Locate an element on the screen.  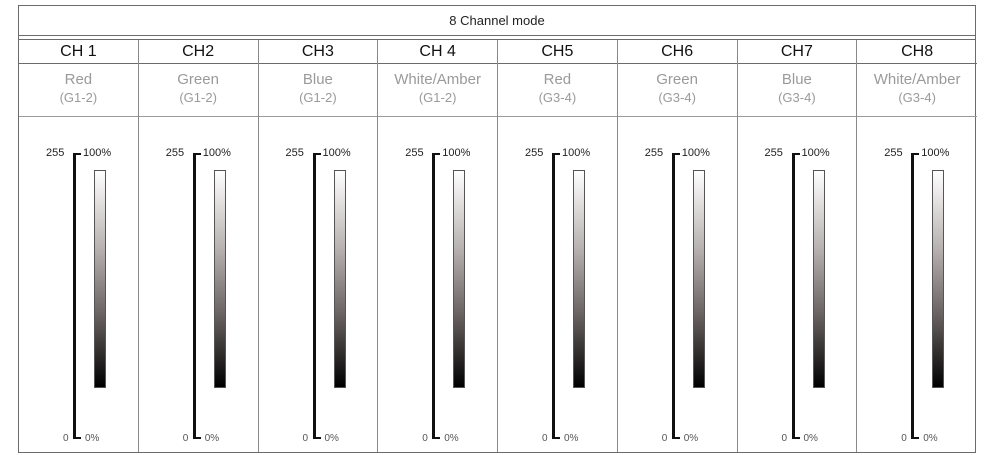
table-title: 8 Channel mode is located at coordinates (497, 21).